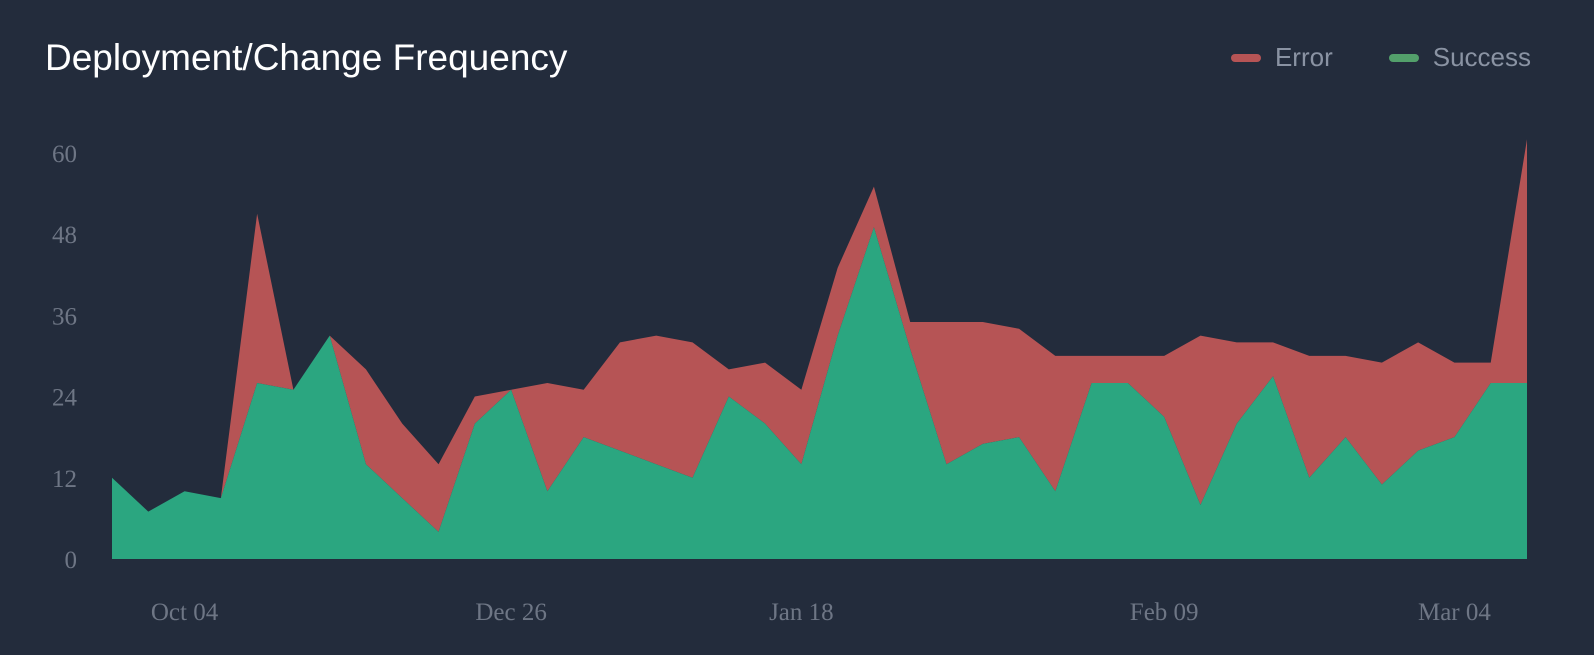 This screenshot has width=1594, height=655. Describe the element at coordinates (1454, 612) in the screenshot. I see `x-tick-label: Mar 04` at that location.